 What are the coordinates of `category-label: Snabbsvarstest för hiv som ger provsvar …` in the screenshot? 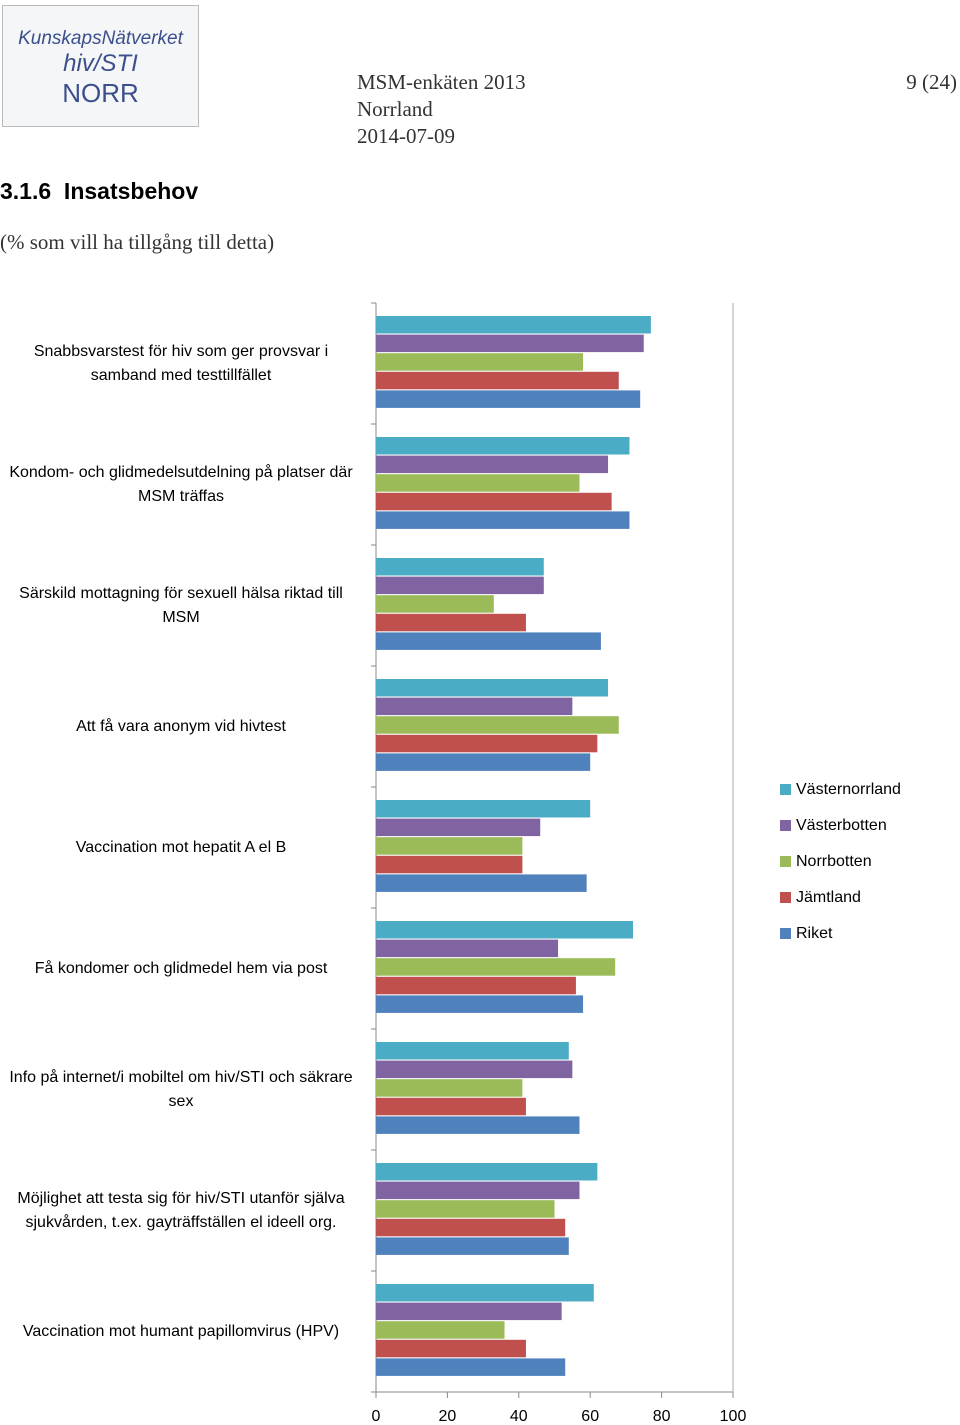 It's located at (181, 363).